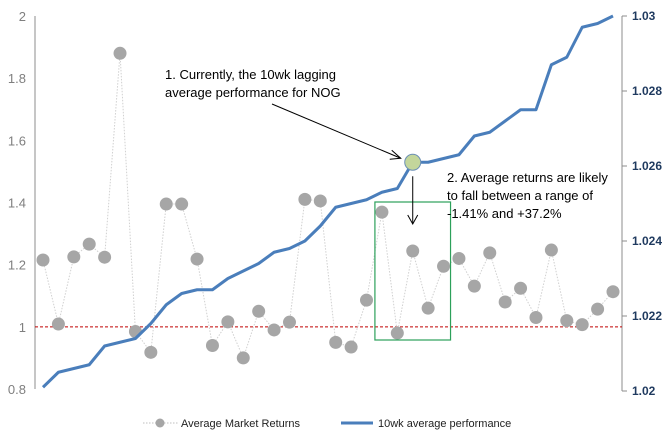 The width and height of the screenshot is (666, 445). Describe the element at coordinates (17, 203) in the screenshot. I see `left-tick-label: 1.4` at that location.